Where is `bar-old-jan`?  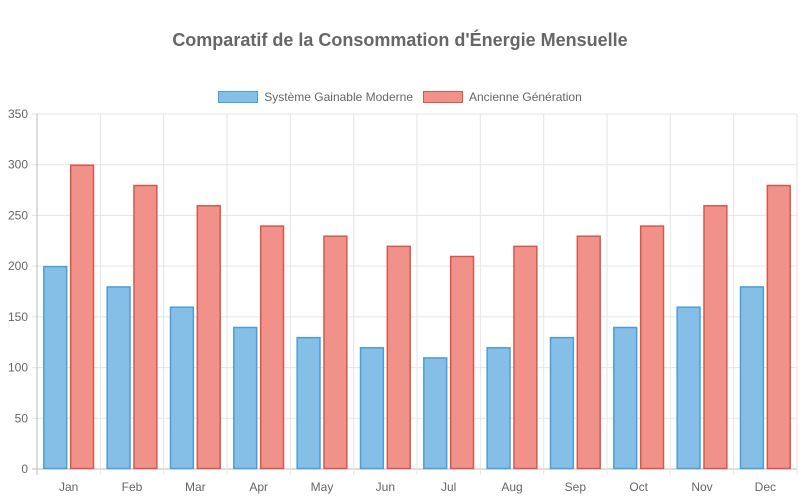 bar-old-jan is located at coordinates (82, 317).